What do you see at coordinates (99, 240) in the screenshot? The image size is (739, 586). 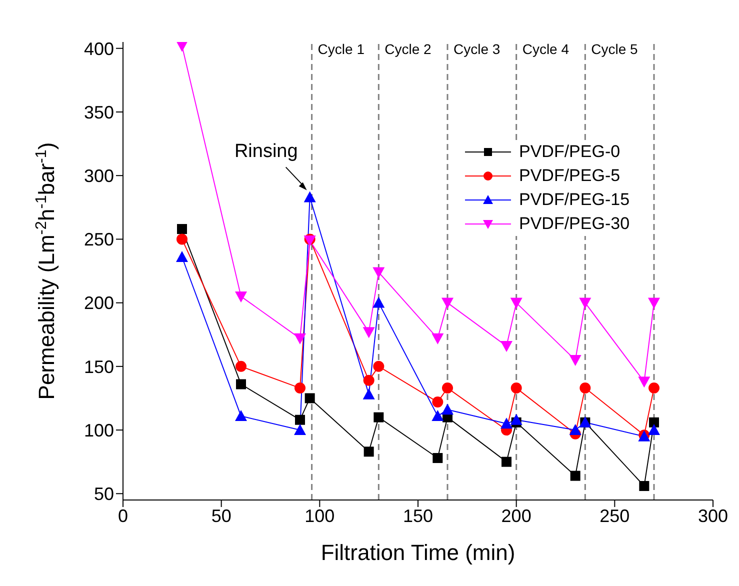 I see `y-tick-label: 250` at bounding box center [99, 240].